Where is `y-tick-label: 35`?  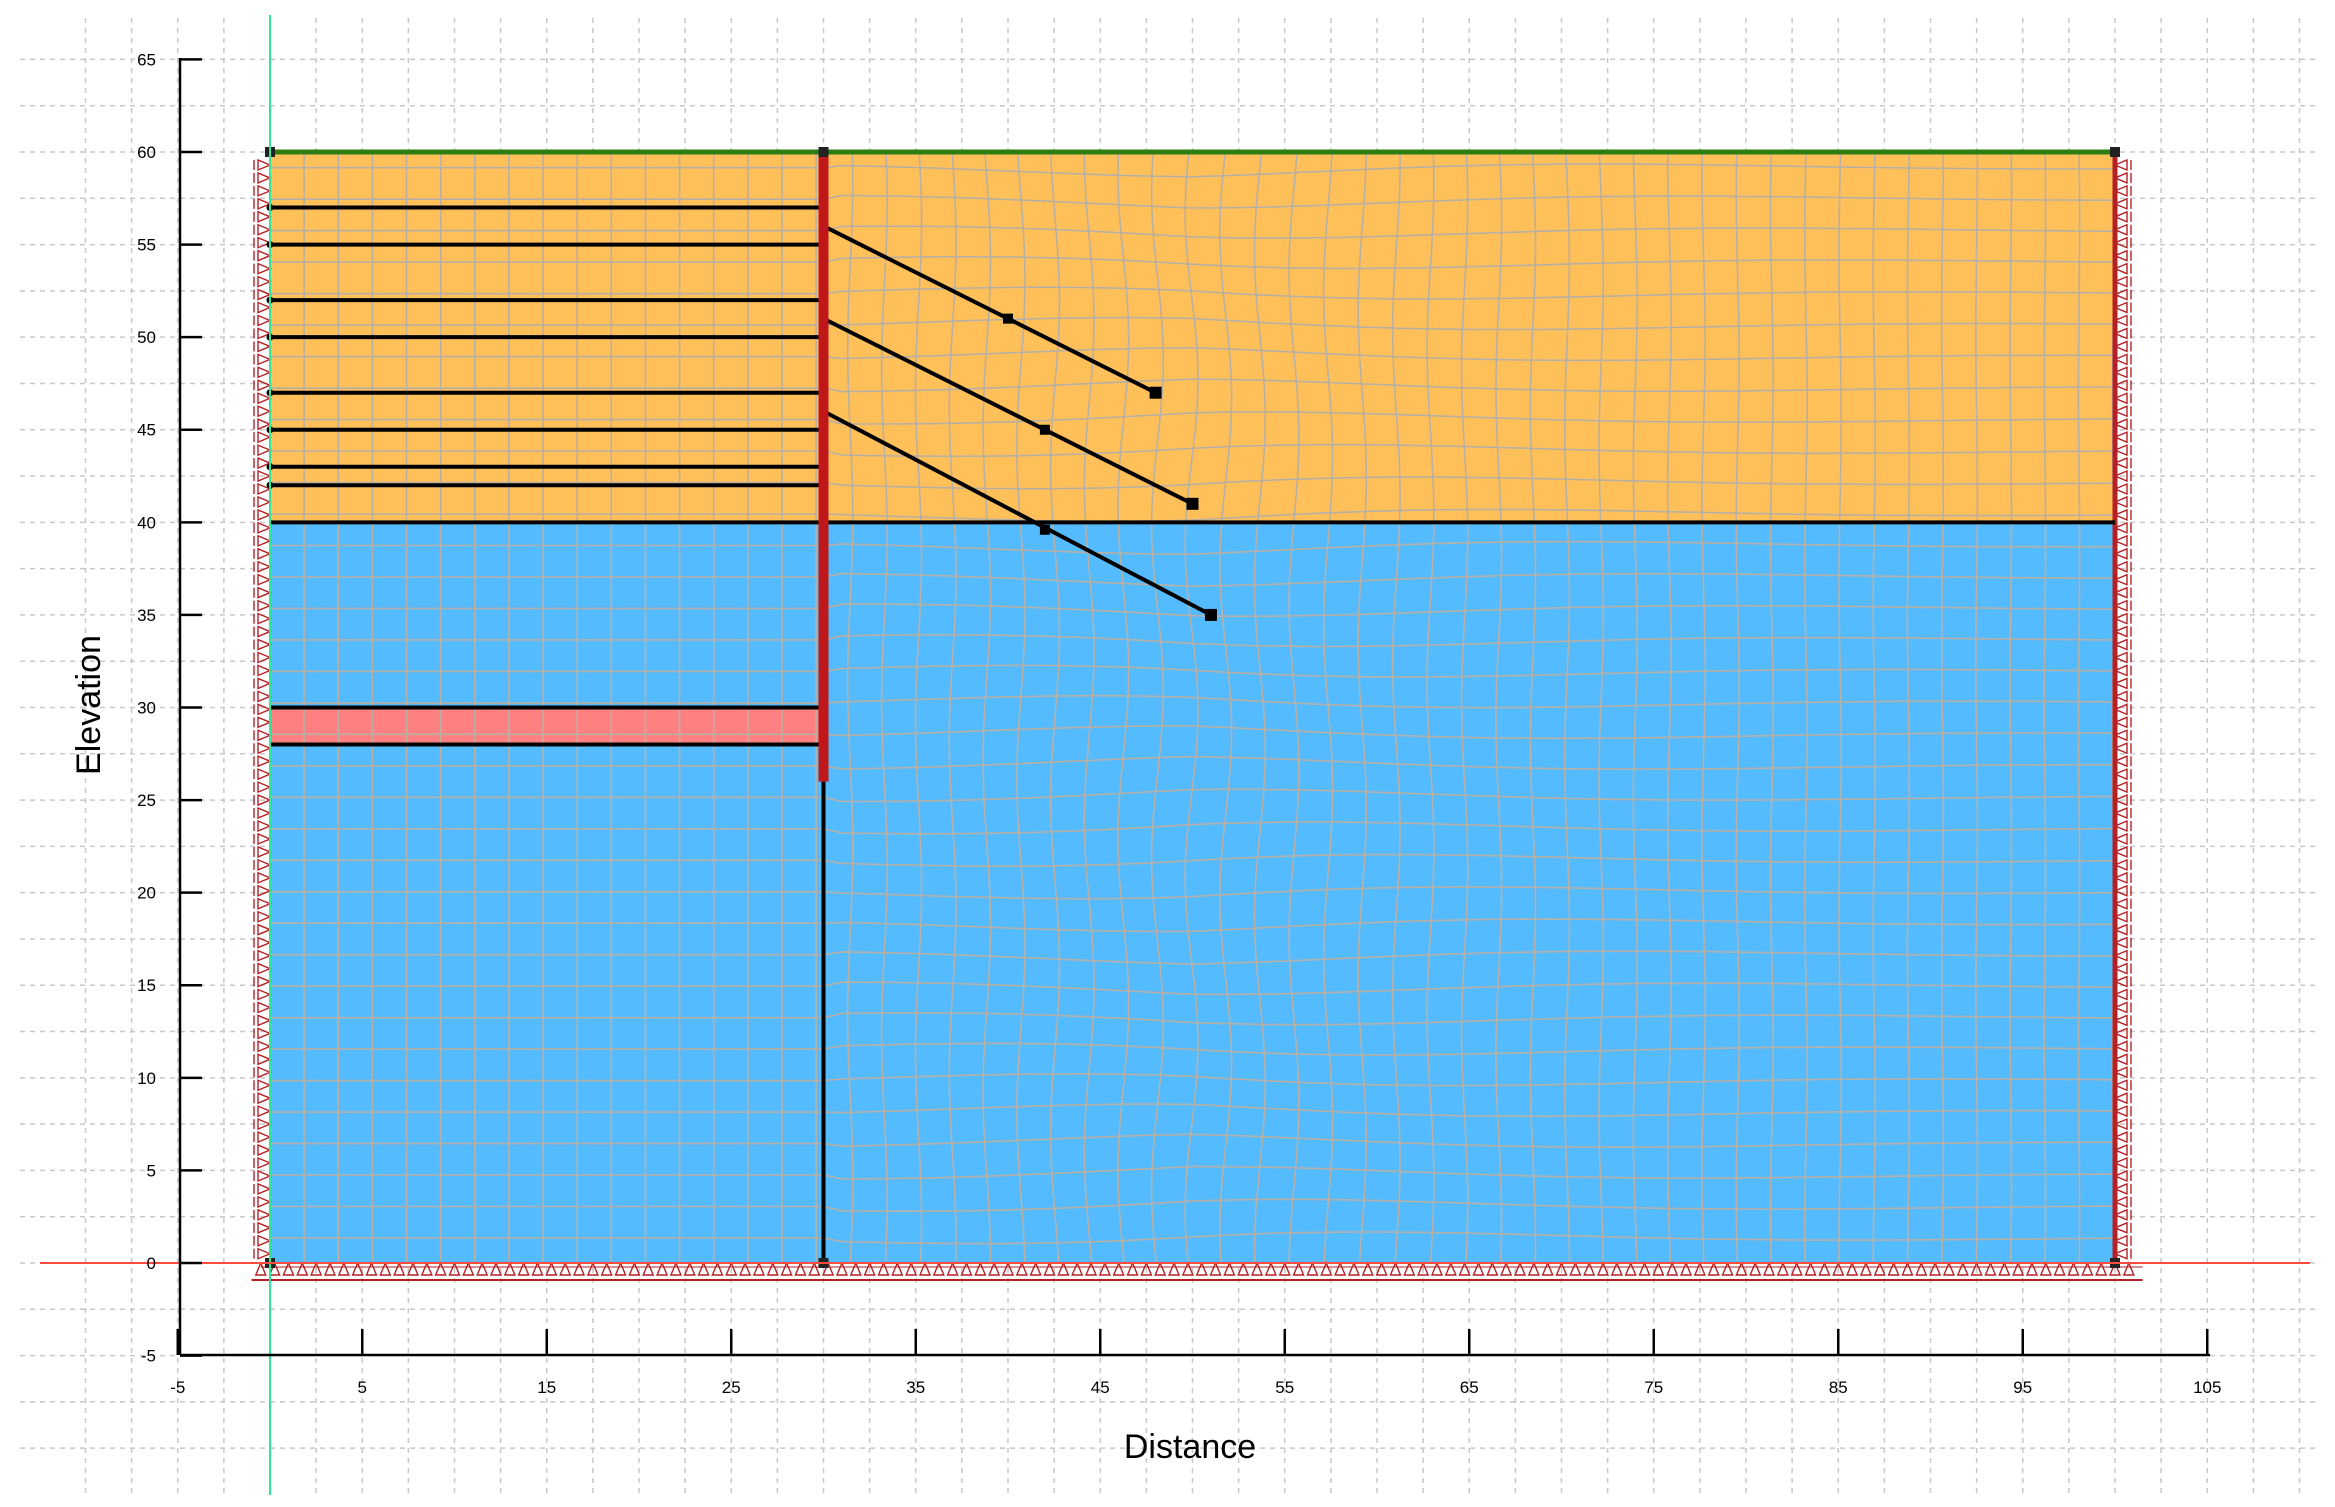 y-tick-label: 35 is located at coordinates (146, 615).